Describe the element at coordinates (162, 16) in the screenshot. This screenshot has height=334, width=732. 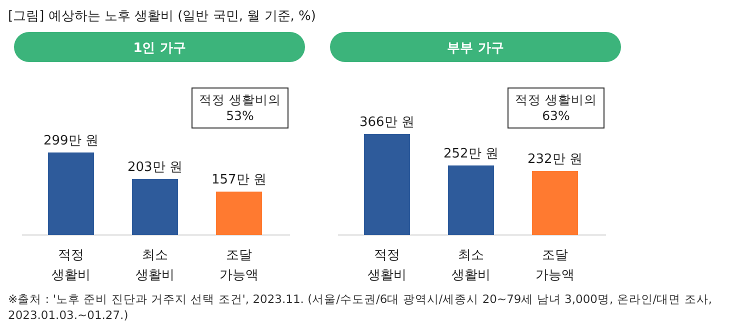
I see `chart-title: [그림] 예상하는 노후 생활비 (일반 국민, 월 기준, %)` at that location.